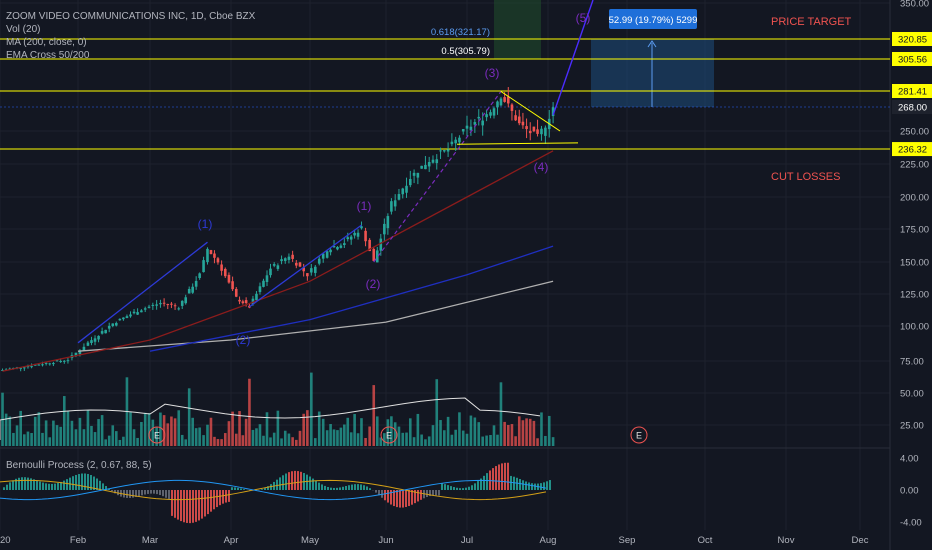 This screenshot has width=932, height=550. Describe the element at coordinates (460, 32) in the screenshot. I see `fib-618-label: 0.618(321.17)` at that location.